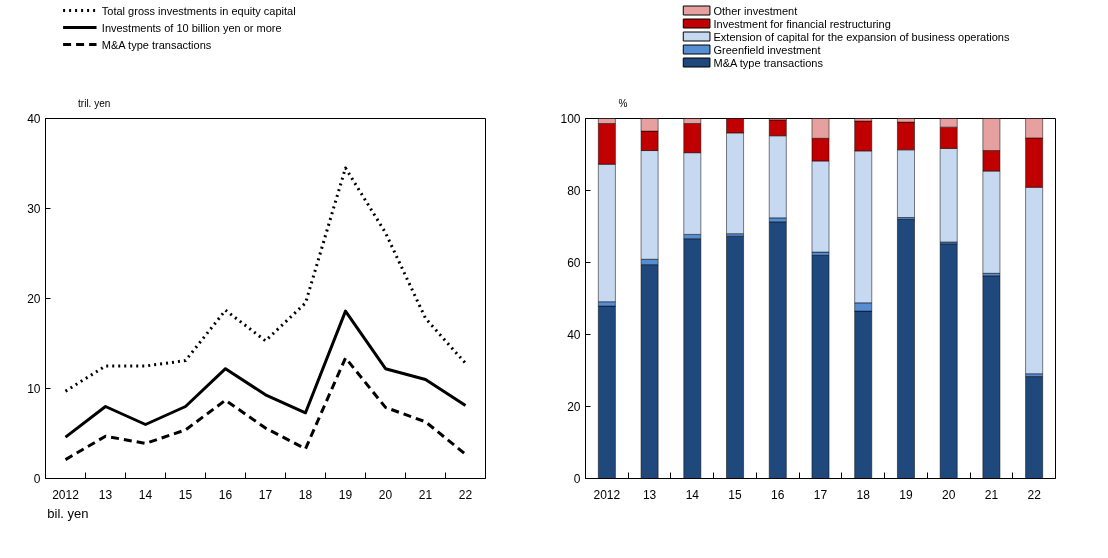 This screenshot has height=558, width=1108. I want to click on y-tick-label: 30, so click(34, 209).